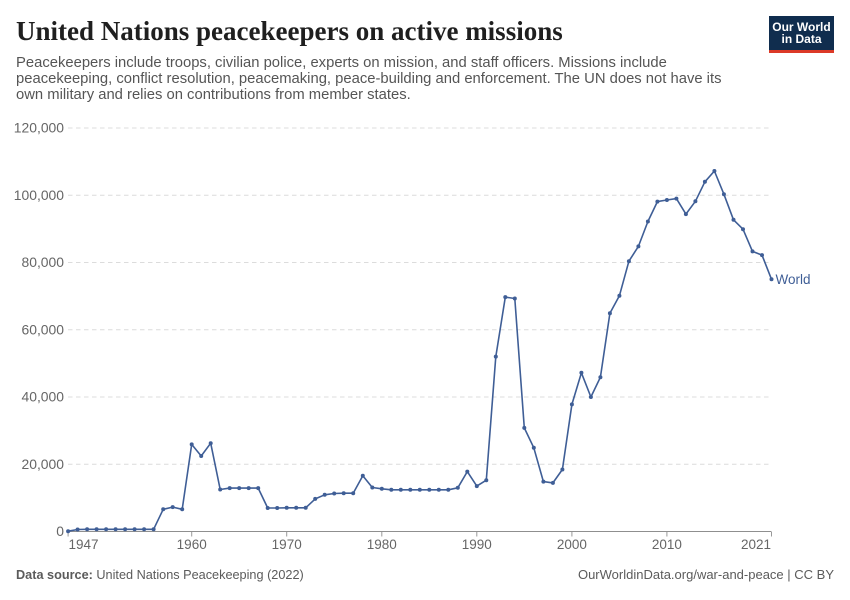  I want to click on svg-text: 100,000, so click(39, 195).